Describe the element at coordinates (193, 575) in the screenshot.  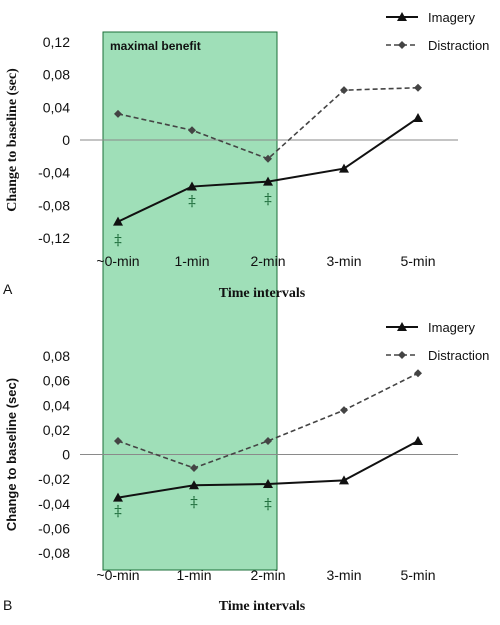
I see `panel-b-xtick-label: 1-min` at that location.